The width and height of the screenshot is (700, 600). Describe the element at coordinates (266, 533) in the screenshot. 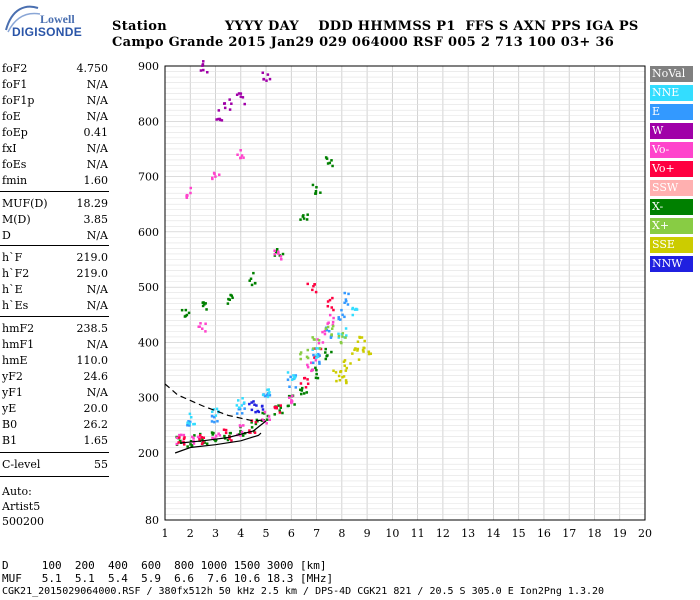

I see `x-tick-label: 5` at that location.